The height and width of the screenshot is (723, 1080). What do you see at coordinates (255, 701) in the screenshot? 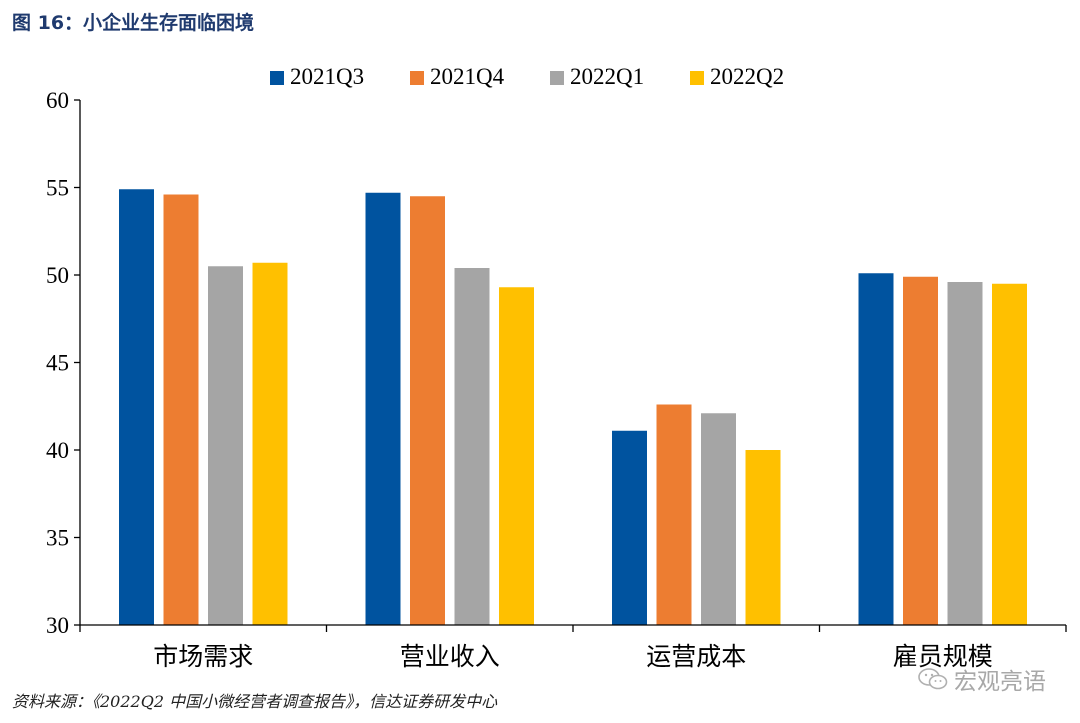
I see `source-note: 资料来源：《2022Q2 中国小微经营者调查报告》，信达证券研发中心` at bounding box center [255, 701].